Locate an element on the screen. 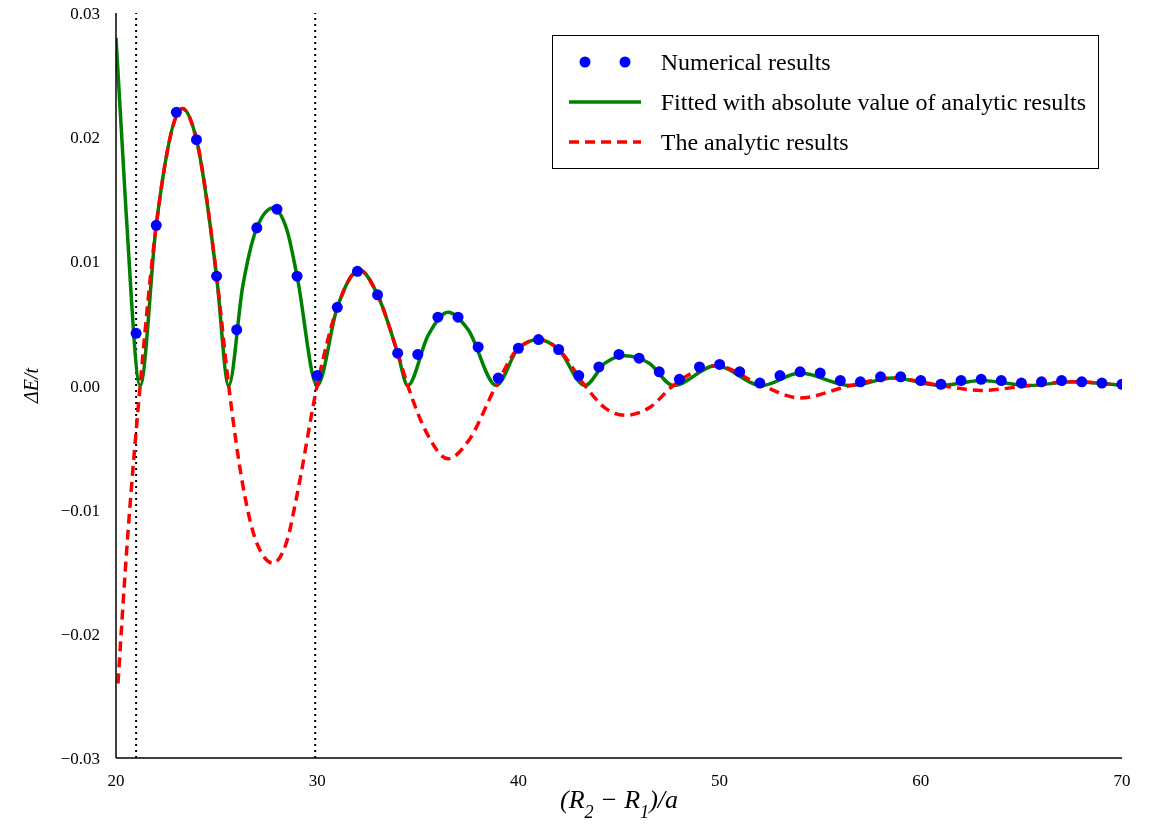 This screenshot has height=833, width=1150. y-tick-label: −0.02 is located at coordinates (80, 634).